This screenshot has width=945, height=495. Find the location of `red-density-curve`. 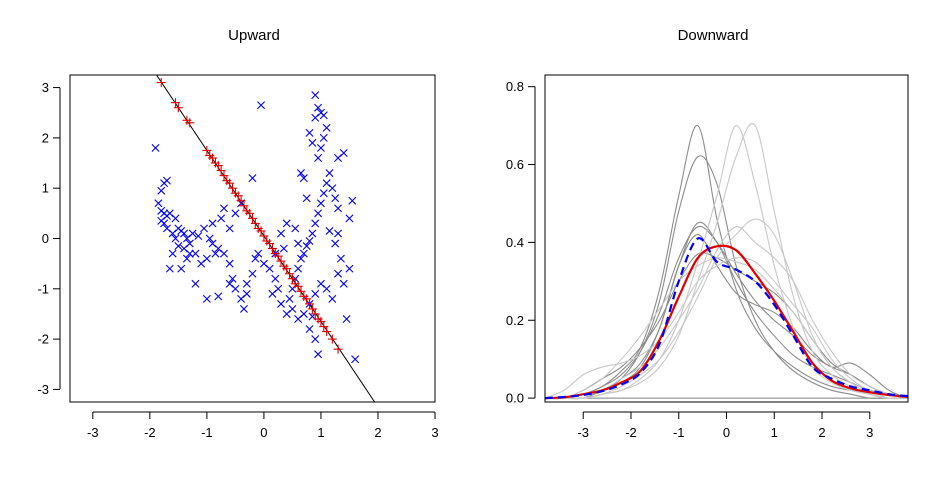

red-density-curve is located at coordinates (726, 322).